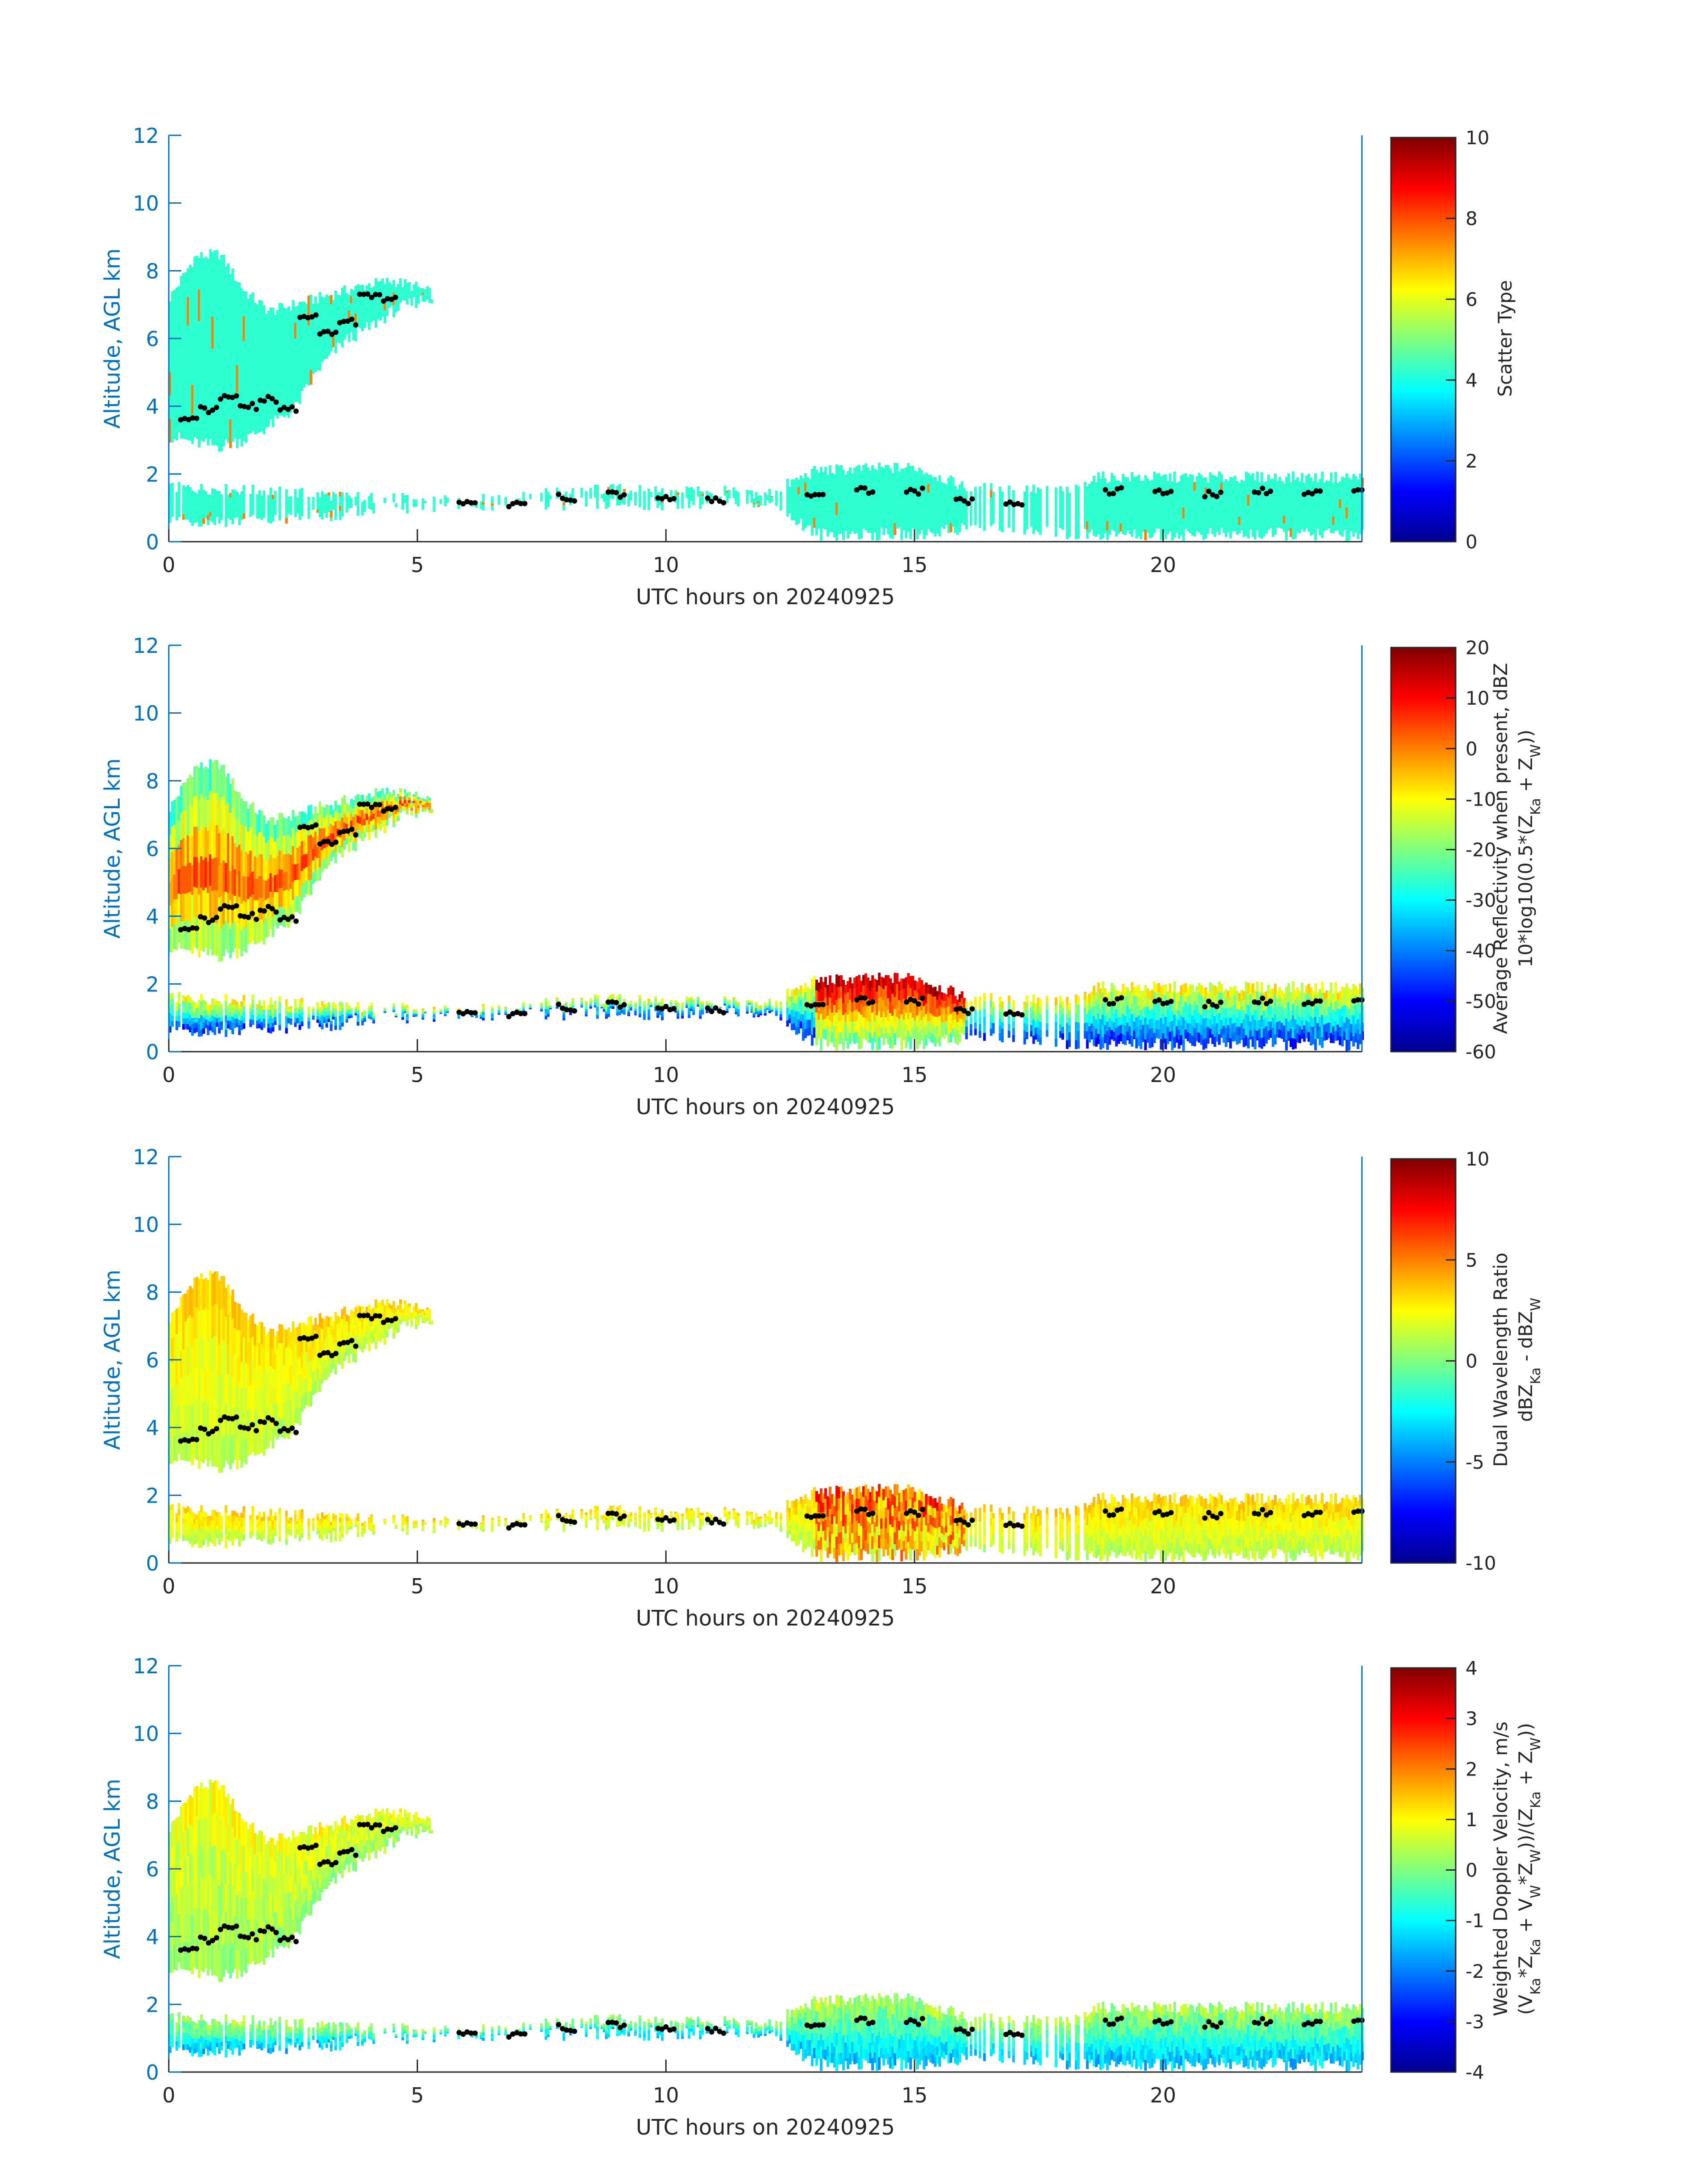 The height and width of the screenshot is (2177, 1708). I want to click on x-tick-label: 0, so click(168, 565).